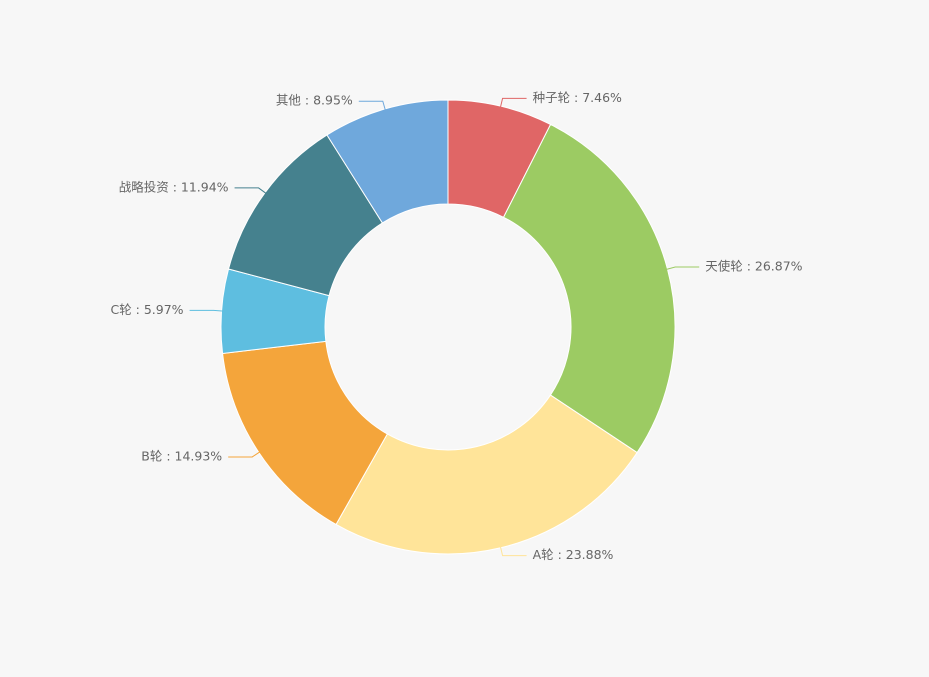  What do you see at coordinates (314, 100) in the screenshot?
I see `slice-label-6: 其他 : 8.95%` at bounding box center [314, 100].